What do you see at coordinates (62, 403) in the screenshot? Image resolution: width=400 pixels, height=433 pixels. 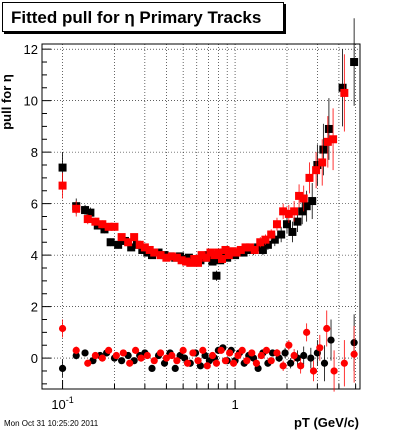 I see `x-tick-label: 10-1` at bounding box center [62, 403].